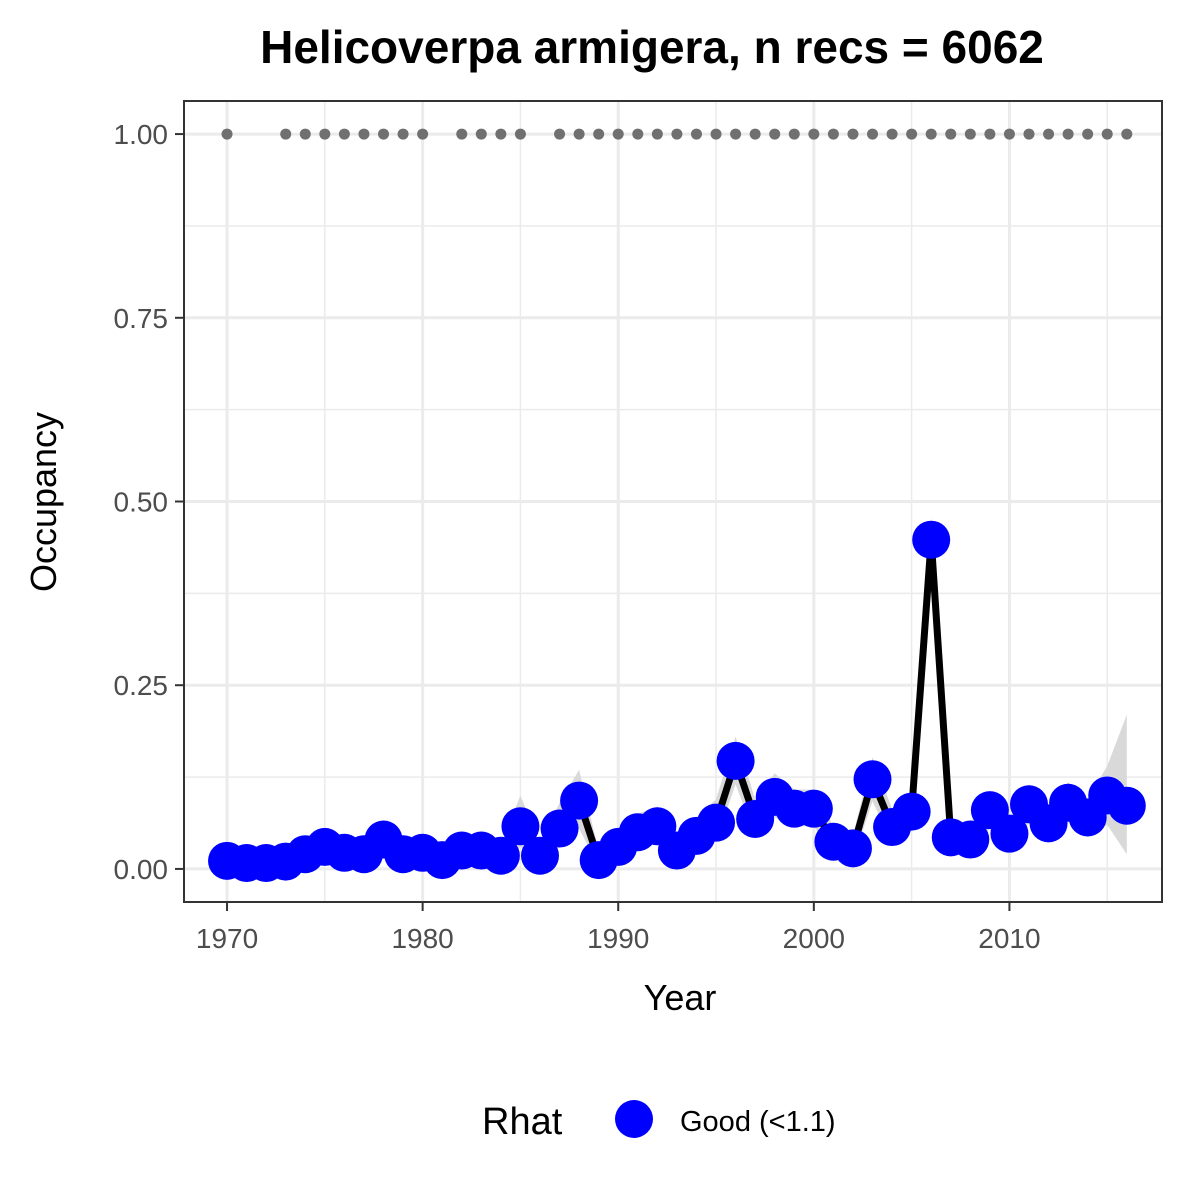 This screenshot has width=1200, height=1200. I want to click on y-axis: 0.00 0.25 0.50 0.75 1.00, so click(149, 502).